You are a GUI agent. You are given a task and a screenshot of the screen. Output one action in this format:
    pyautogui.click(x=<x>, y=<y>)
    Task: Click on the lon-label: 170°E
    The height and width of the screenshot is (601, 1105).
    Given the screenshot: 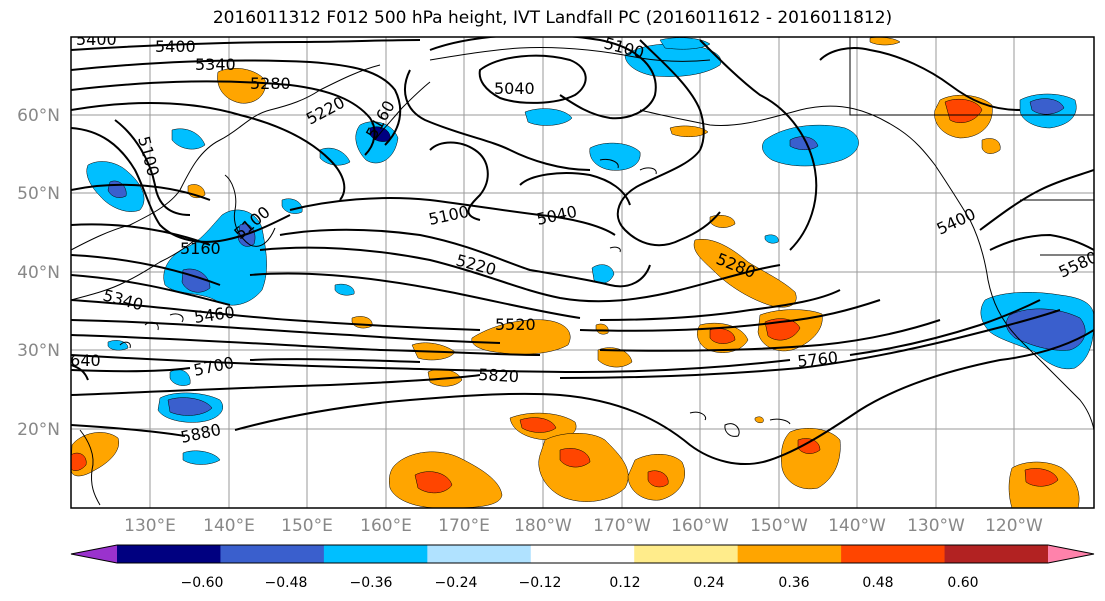 What is the action you would take?
    pyautogui.click(x=464, y=526)
    